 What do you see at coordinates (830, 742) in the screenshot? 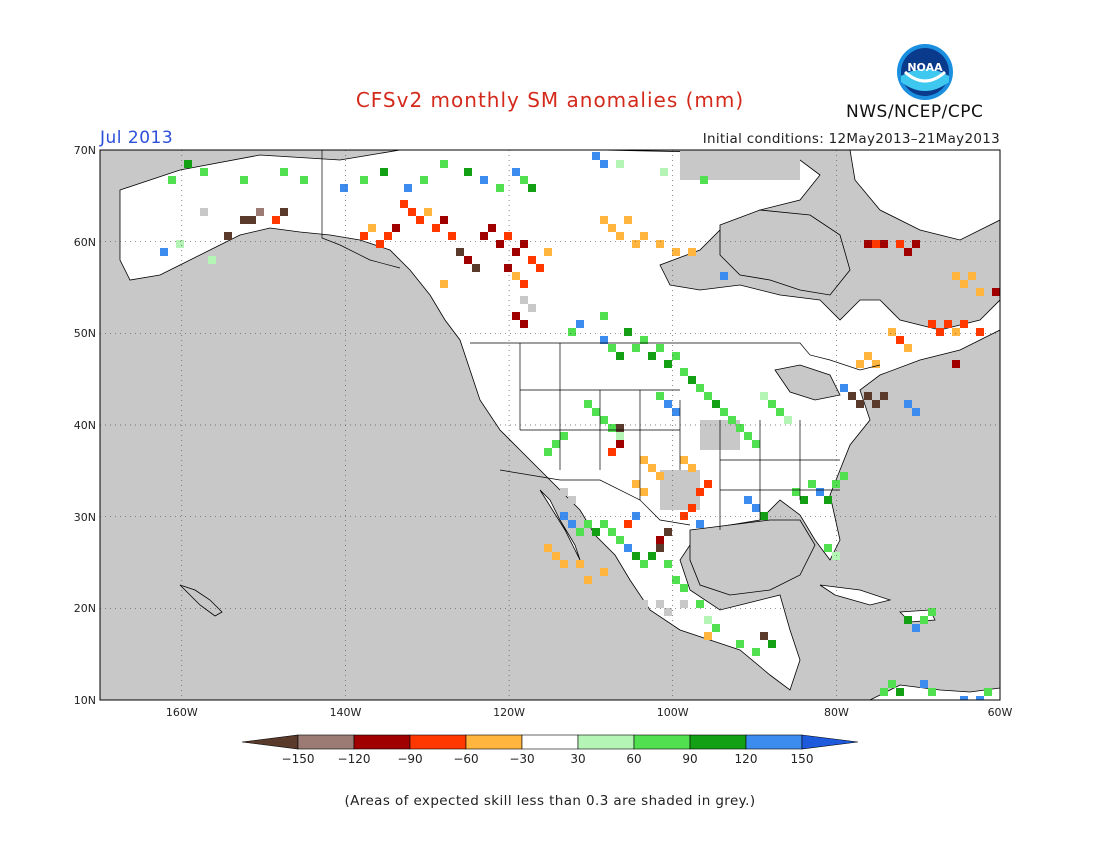
I see `colorbar-right-arrow` at bounding box center [830, 742].